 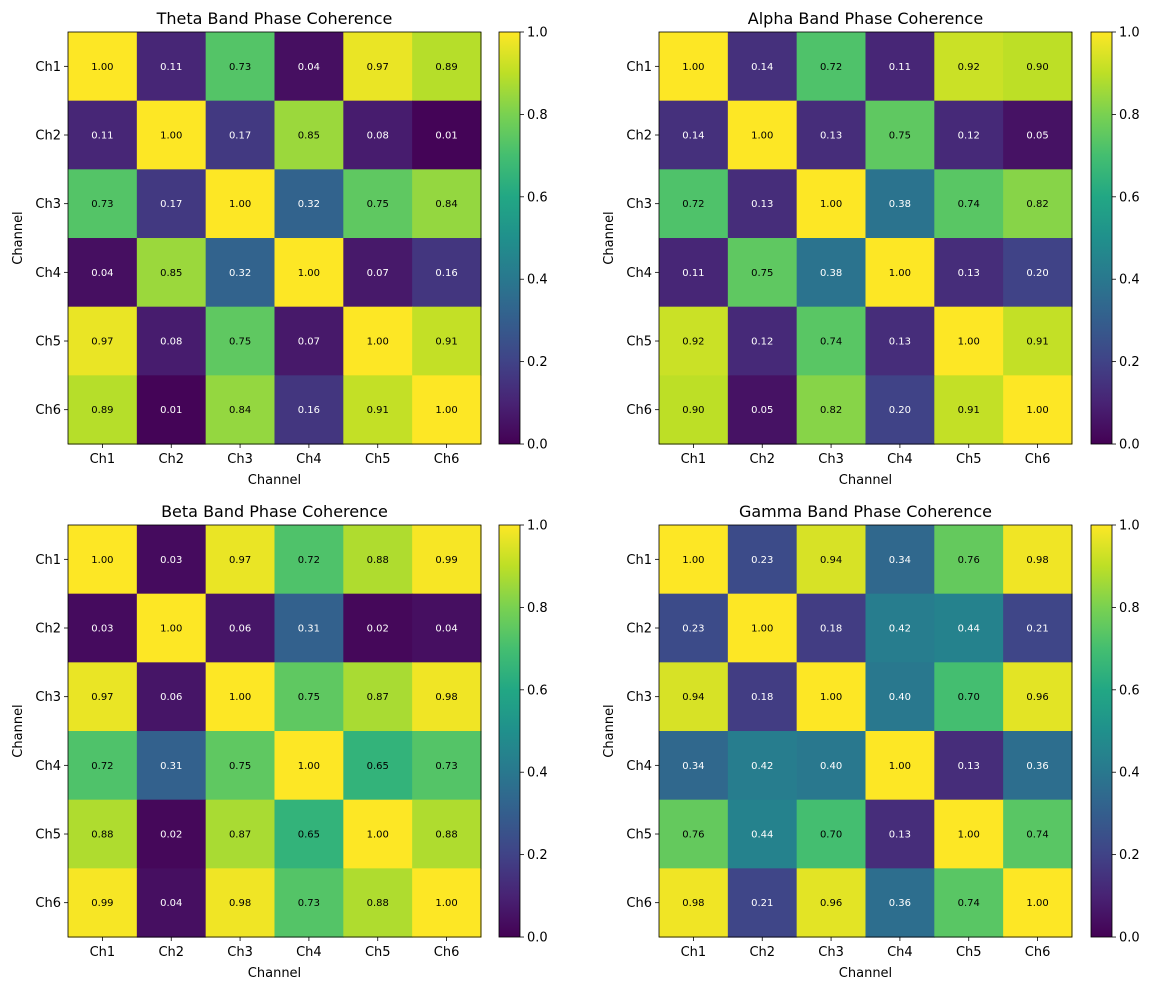 What do you see at coordinates (831, 903) in the screenshot?
I see `cell-value-label: 0.96` at bounding box center [831, 903].